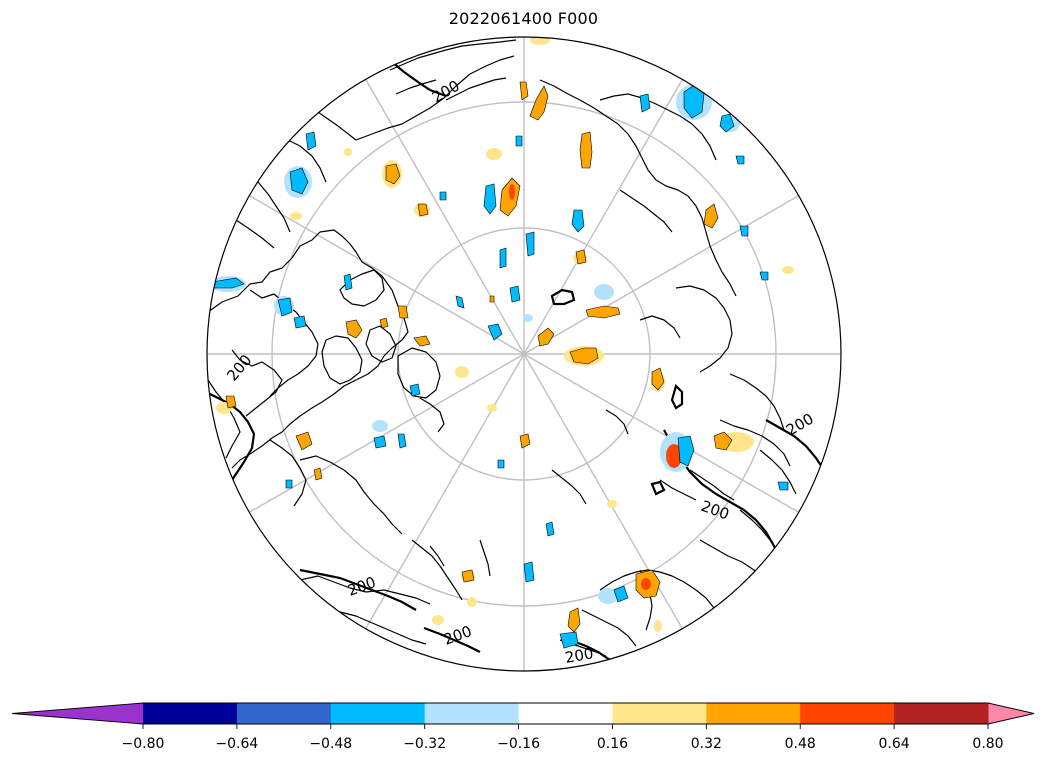  Describe the element at coordinates (987, 744) in the screenshot. I see `colorbar-tick-label: 0.80` at that location.